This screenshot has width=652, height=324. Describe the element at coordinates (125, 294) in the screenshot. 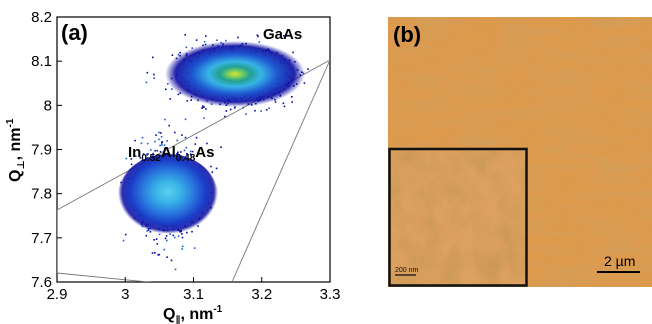

I see `x-tick-label: 3` at that location.